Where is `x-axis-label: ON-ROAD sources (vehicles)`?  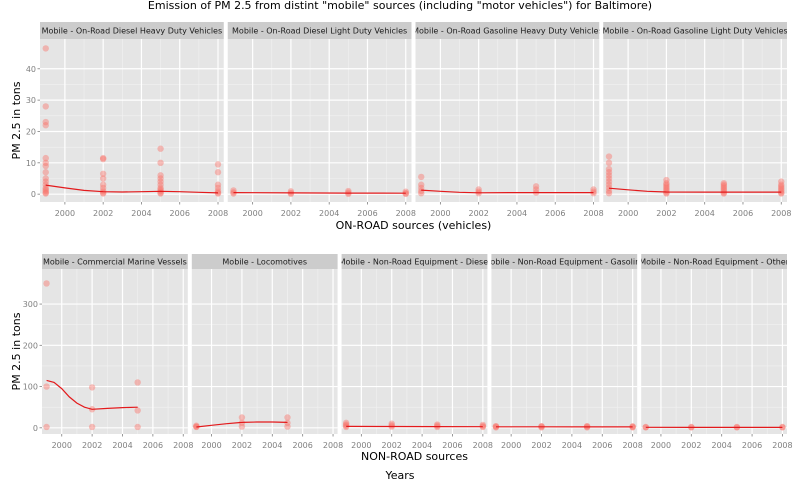
x-axis-label: ON-ROAD sources (vehicles) is located at coordinates (414, 225).